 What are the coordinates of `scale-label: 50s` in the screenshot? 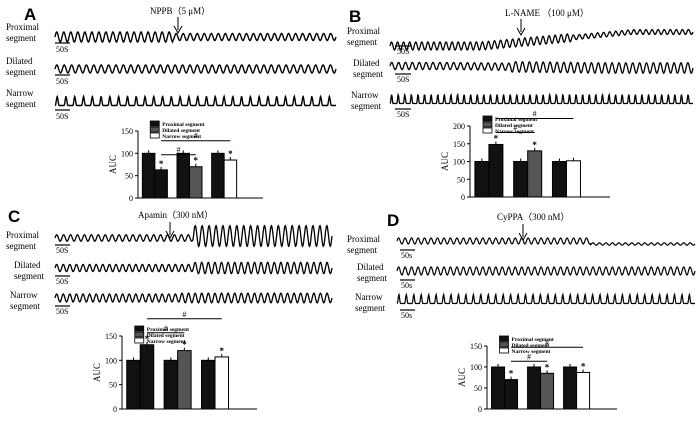 It's located at (406, 315).